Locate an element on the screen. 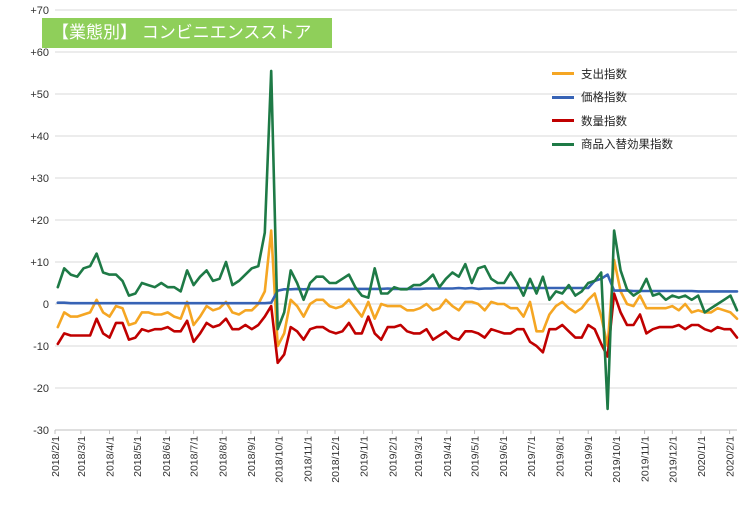 The height and width of the screenshot is (510, 745). legend: 支出指数価格指数数量指数商品入替効果指数 is located at coordinates (612, 109).